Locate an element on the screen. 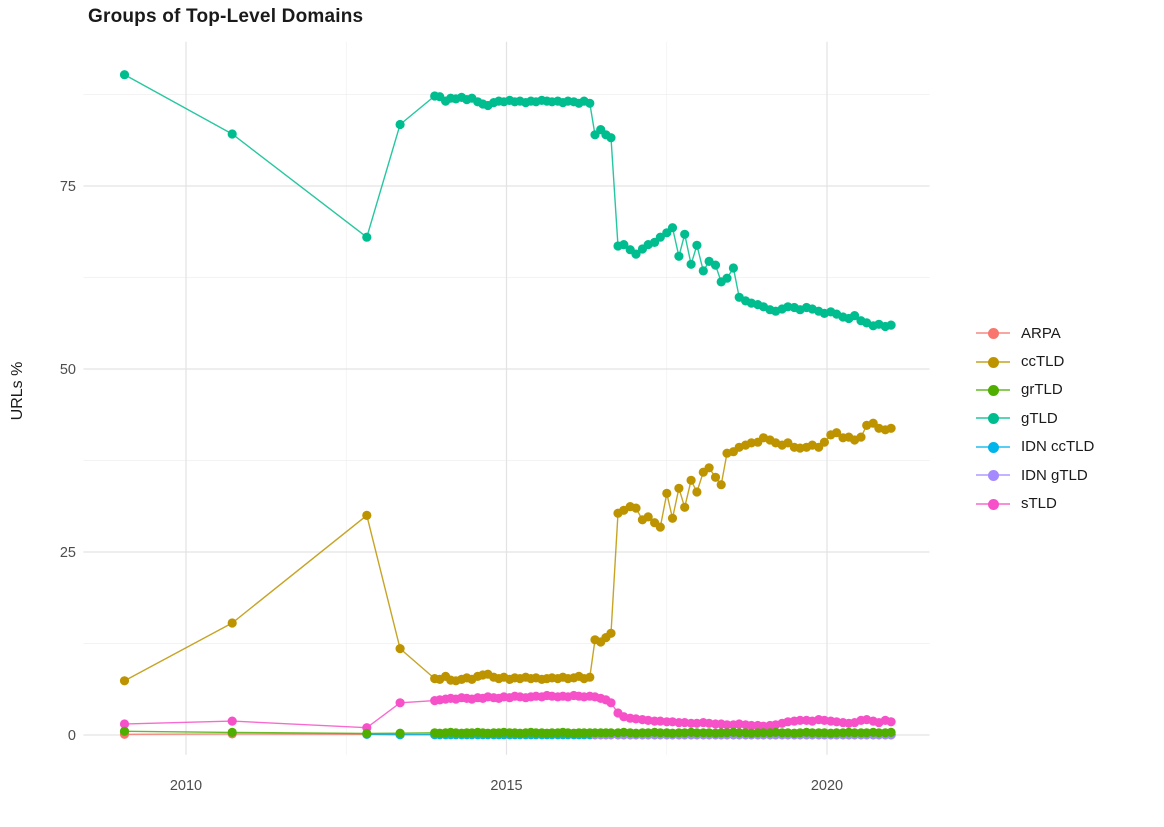  legend-item-IDN-ccTLD: IDN ccTLD is located at coordinates (1035, 447).